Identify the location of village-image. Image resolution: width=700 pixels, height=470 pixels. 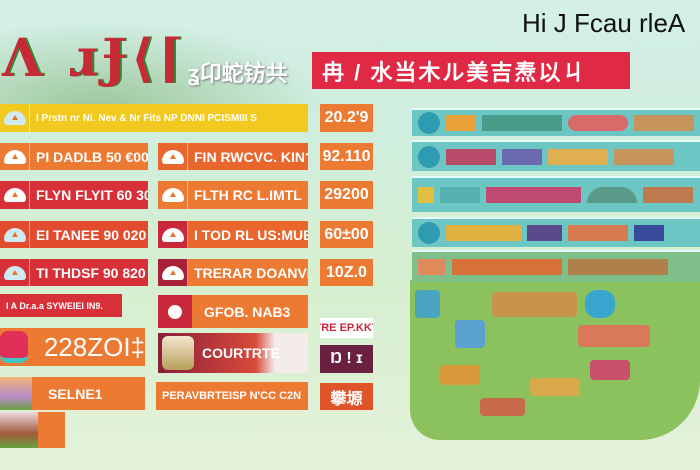
(19, 430).